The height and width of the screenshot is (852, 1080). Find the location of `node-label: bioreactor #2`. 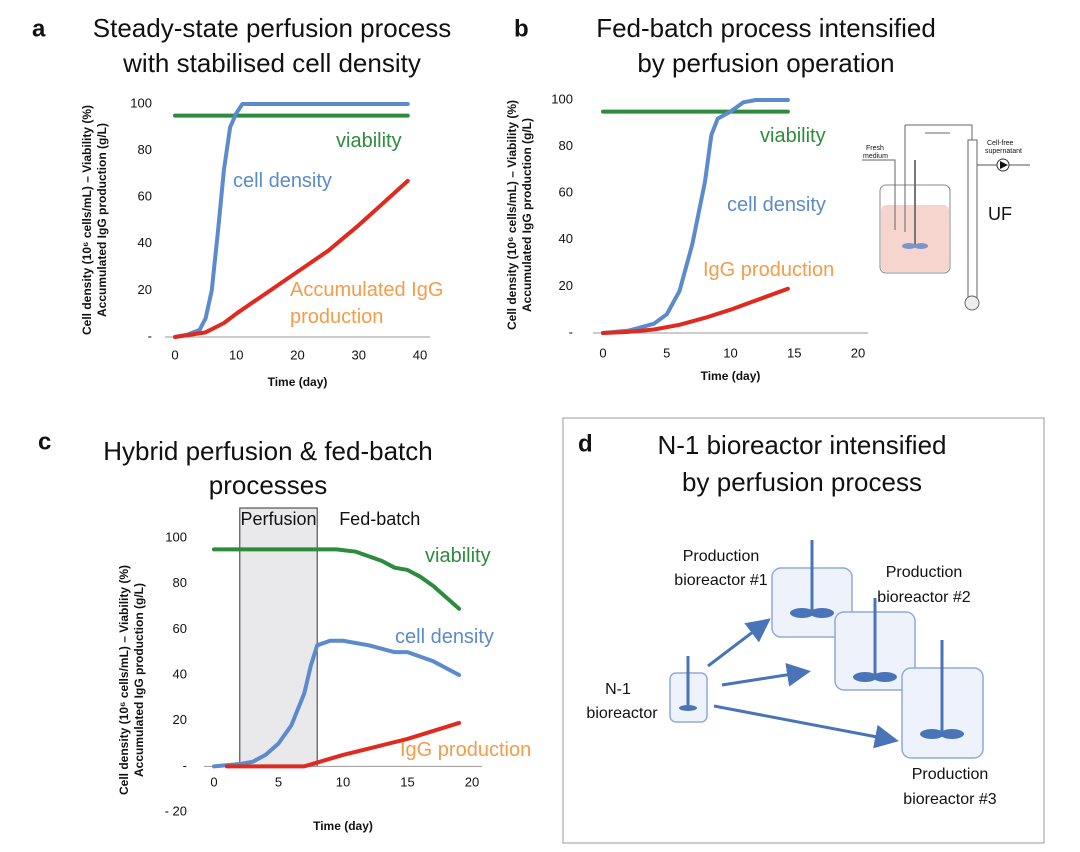

node-label: bioreactor #2 is located at coordinates (923, 597).